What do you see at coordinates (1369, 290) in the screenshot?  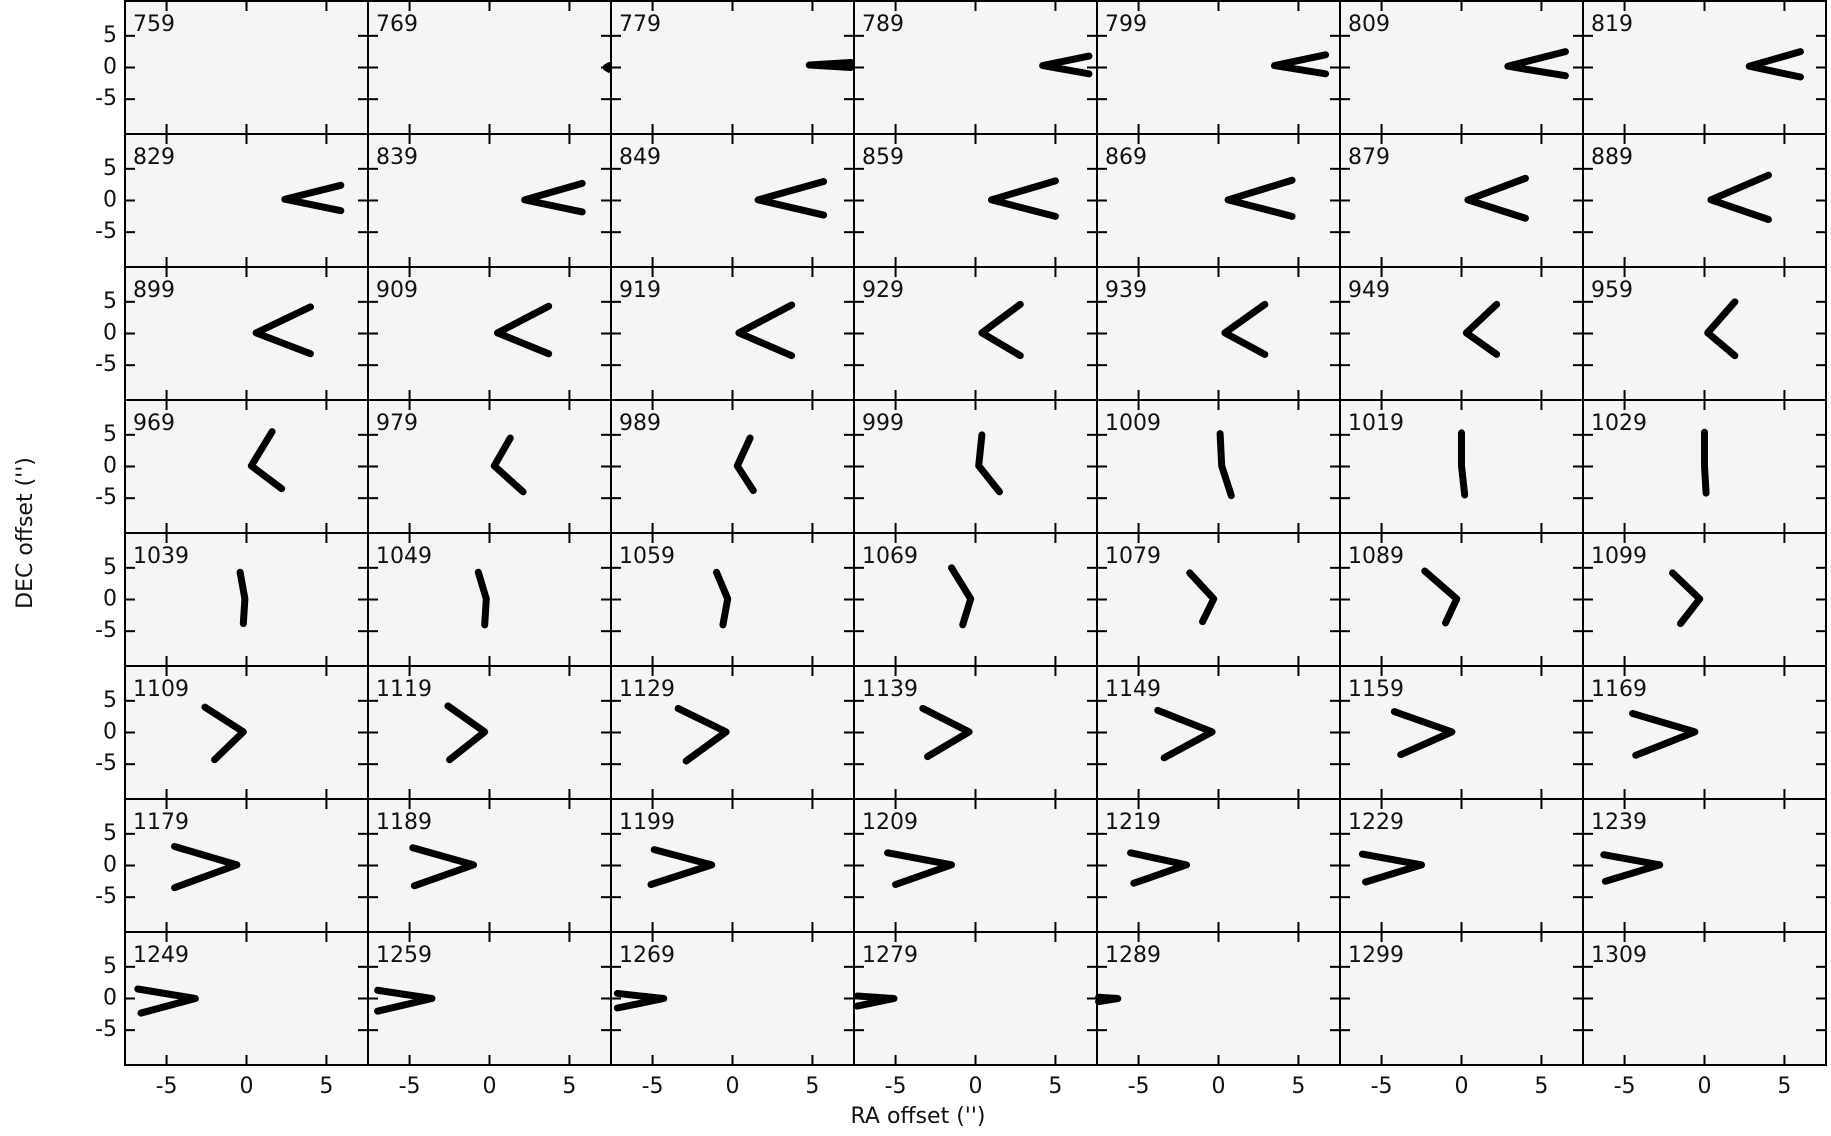 I see `channel-label: 949` at bounding box center [1369, 290].